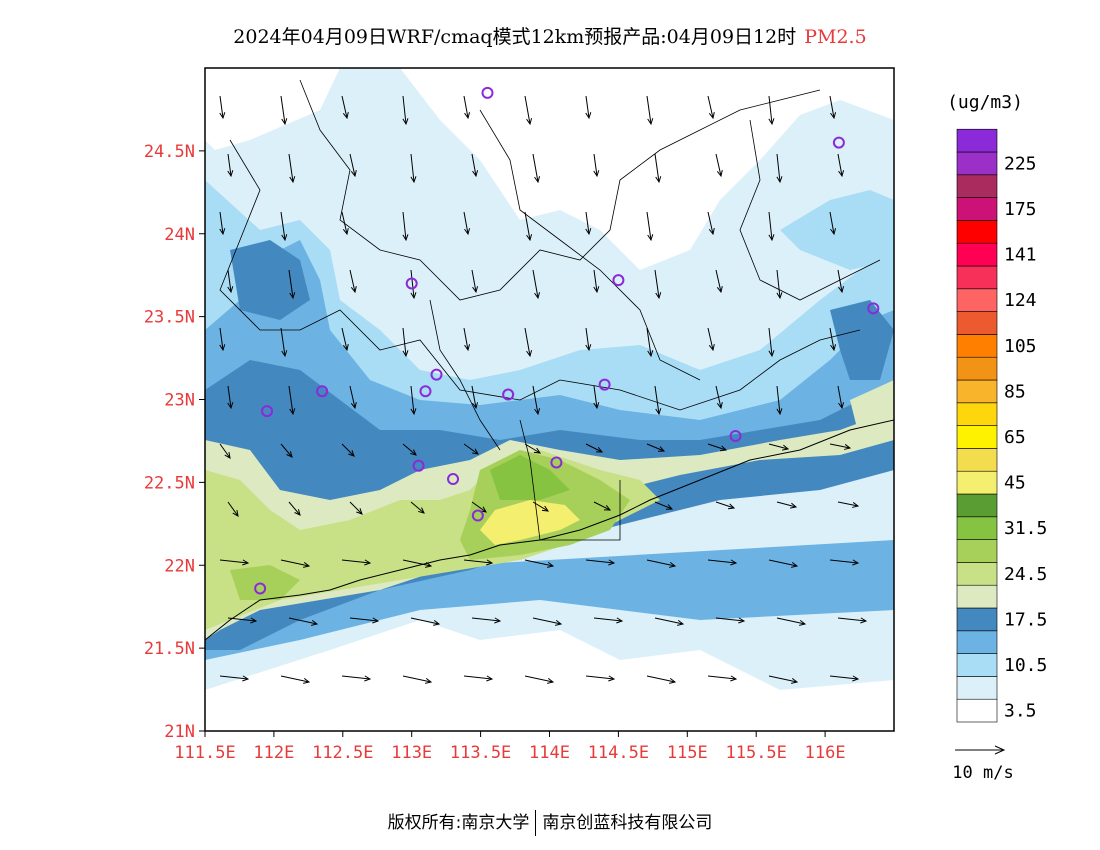 This screenshot has width=1100, height=850. Describe the element at coordinates (1020, 346) in the screenshot. I see `colorbar-label: 105` at that location.